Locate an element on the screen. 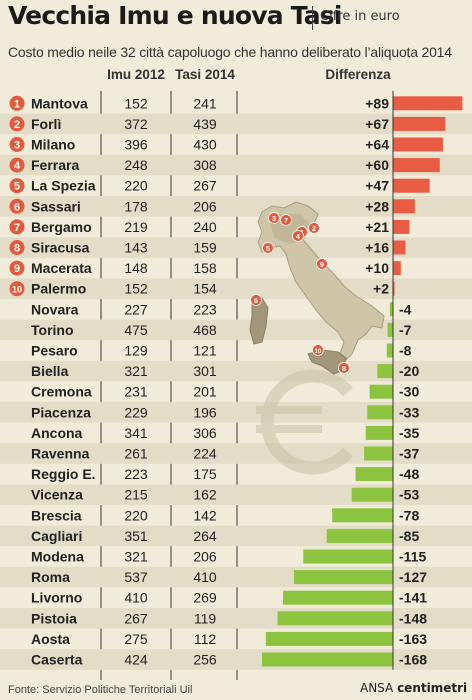 This screenshot has width=472, height=700. imu-value: 537 is located at coordinates (136, 577).